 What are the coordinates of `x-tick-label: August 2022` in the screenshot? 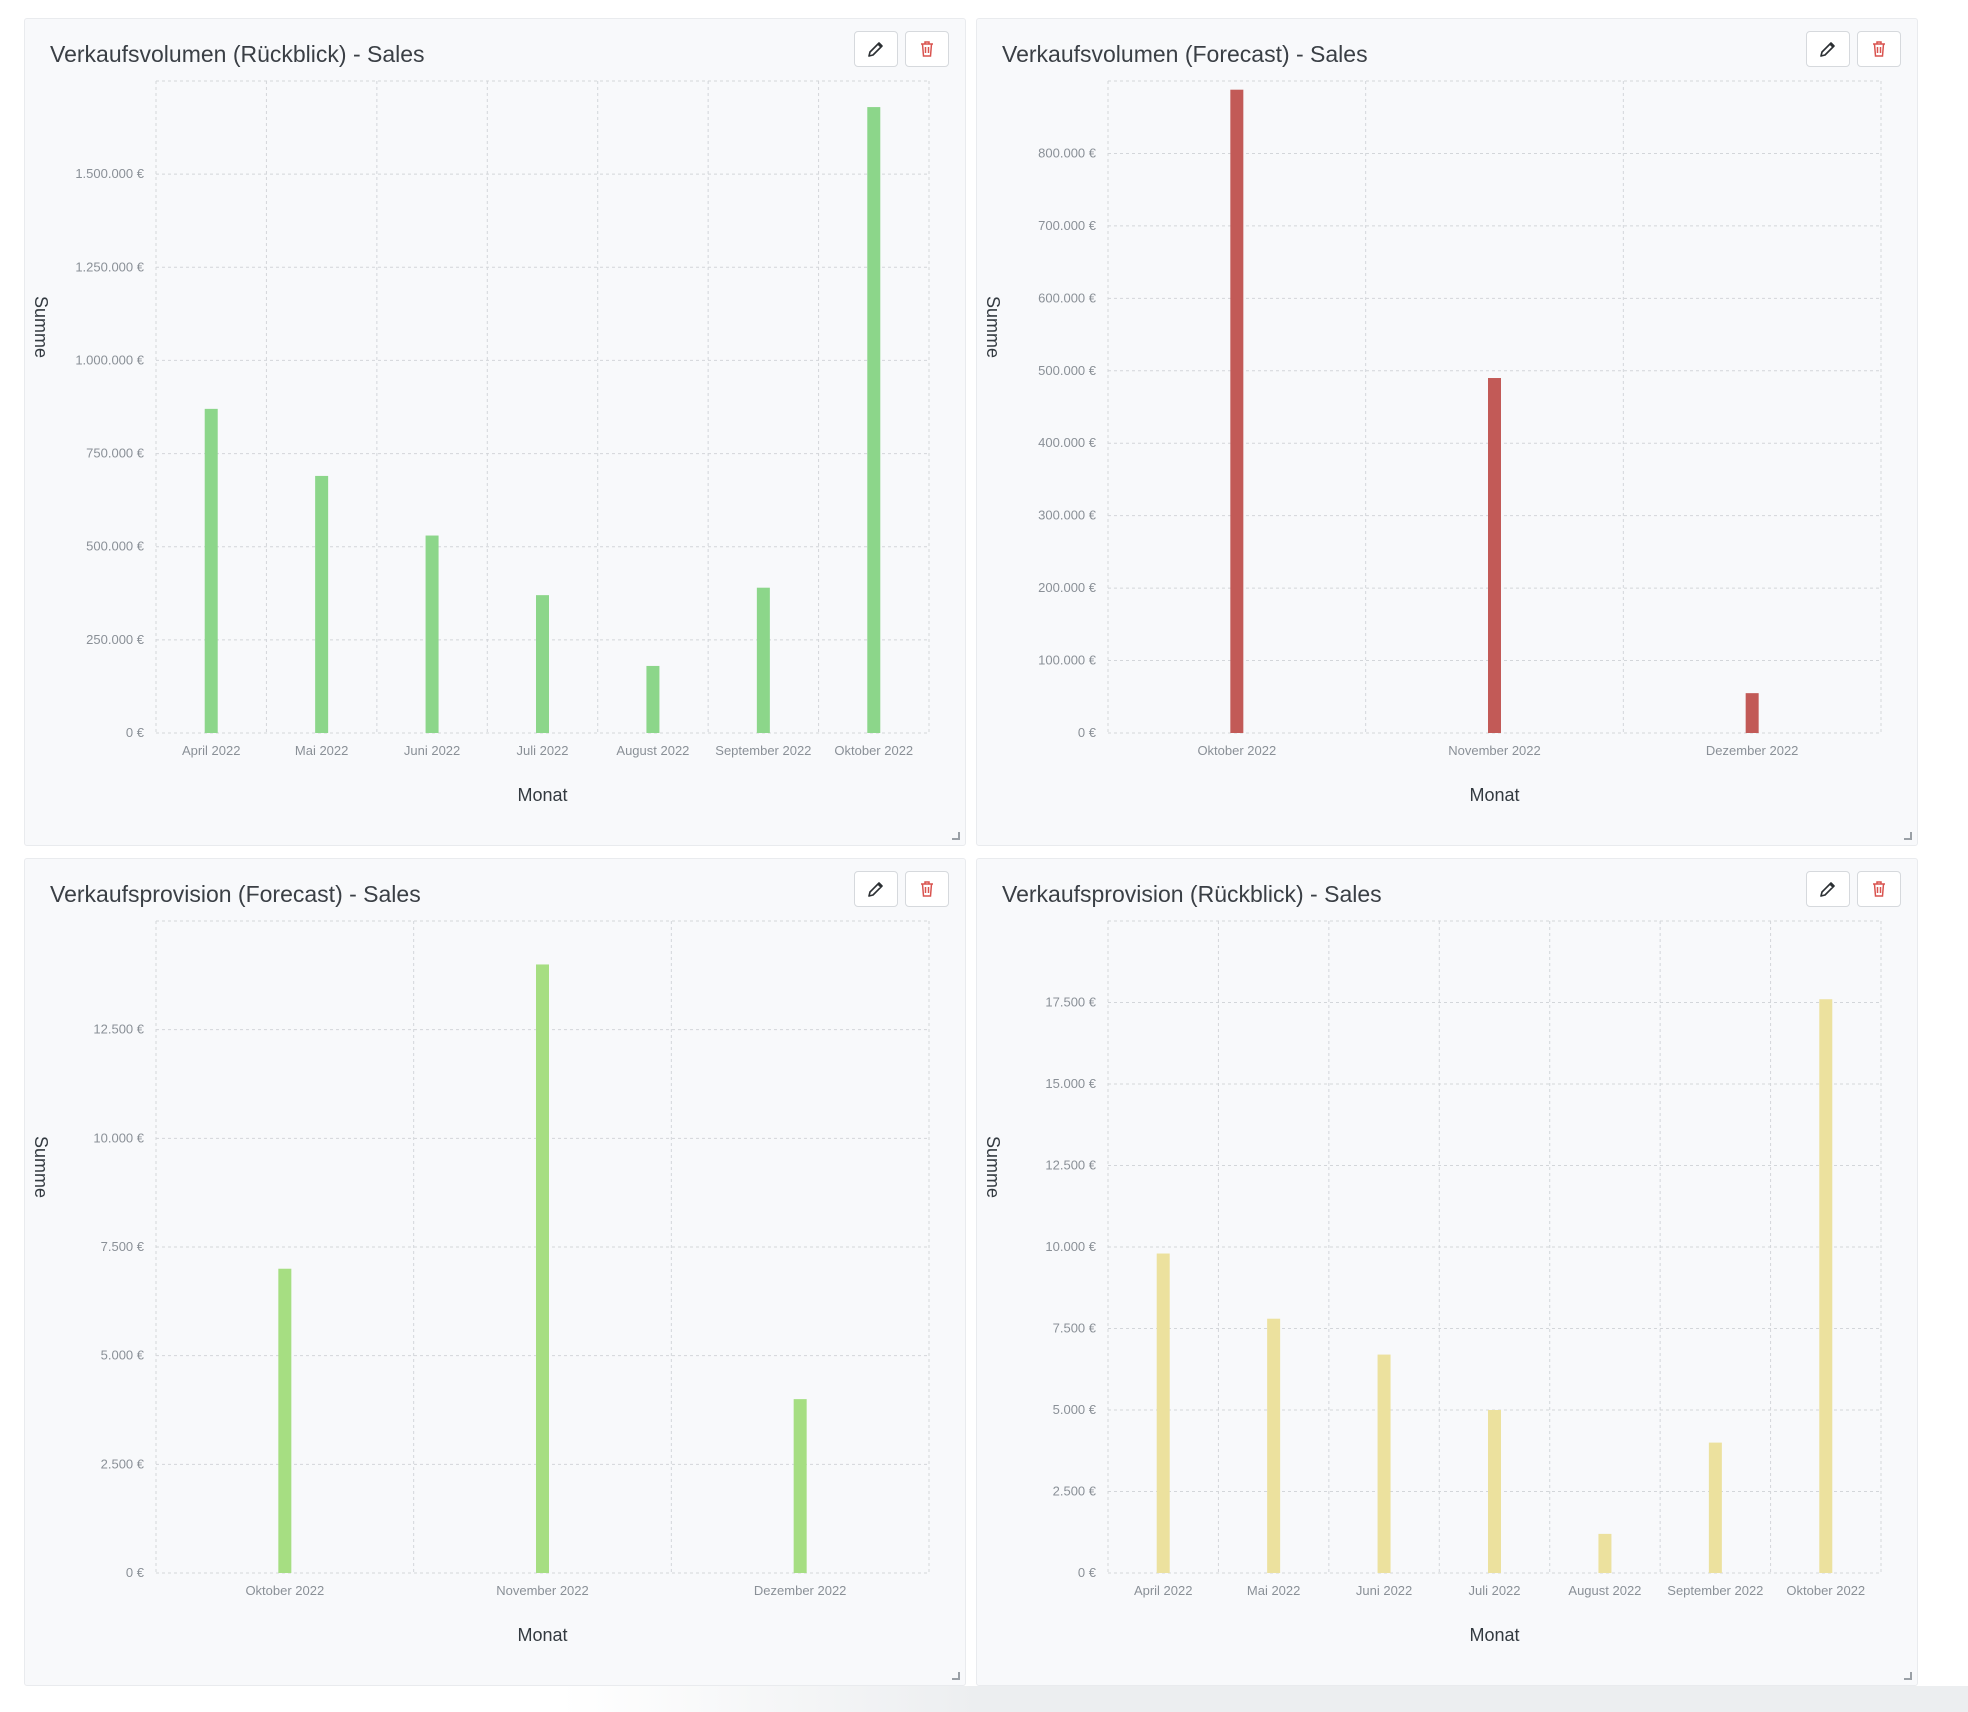 It's located at (652, 750).